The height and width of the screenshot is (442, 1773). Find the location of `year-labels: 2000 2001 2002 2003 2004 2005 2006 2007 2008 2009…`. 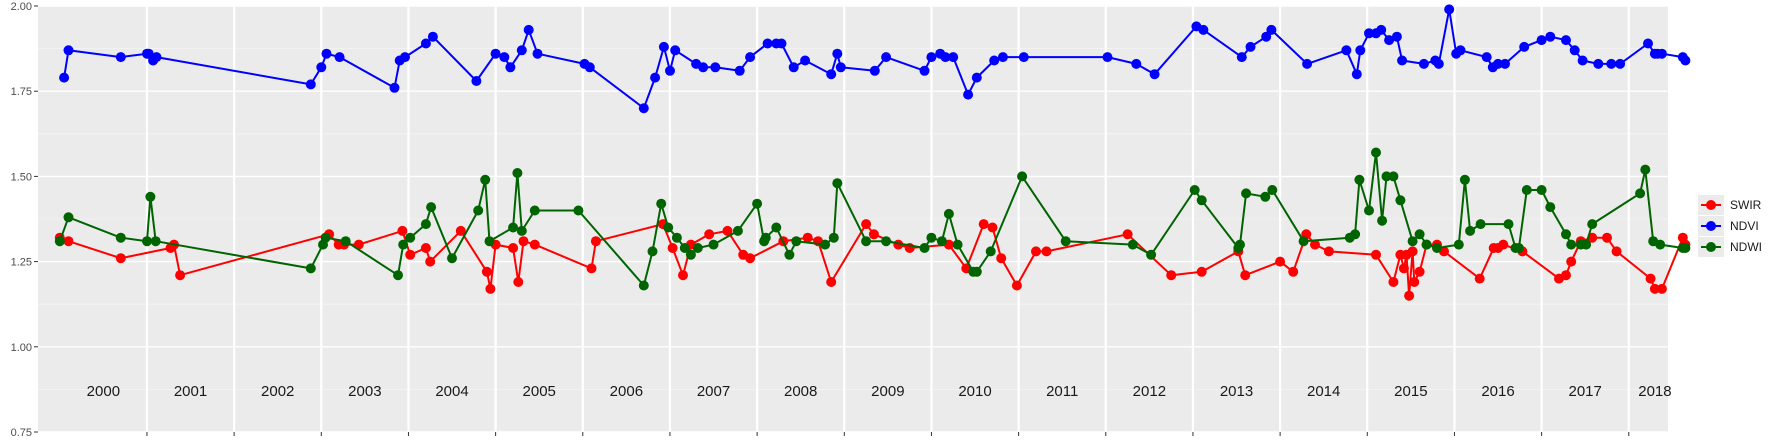

year-labels: 2000 2001 2002 2003 2004 2005 2006 2007 2008 2009… is located at coordinates (879, 391).